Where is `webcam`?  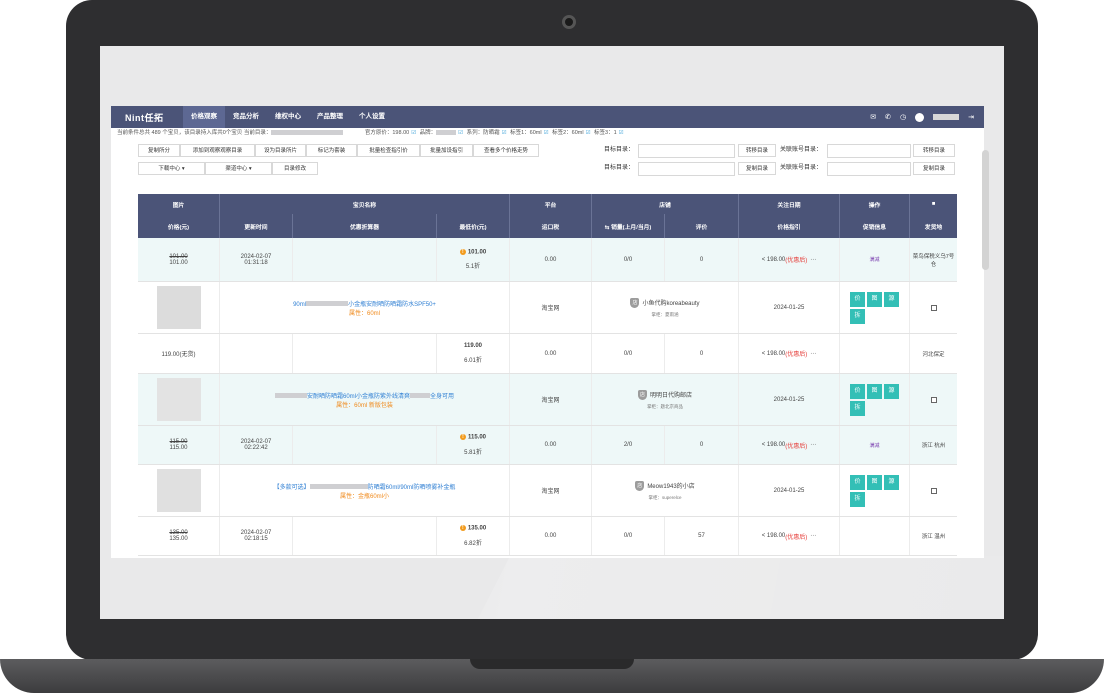 webcam is located at coordinates (569, 22).